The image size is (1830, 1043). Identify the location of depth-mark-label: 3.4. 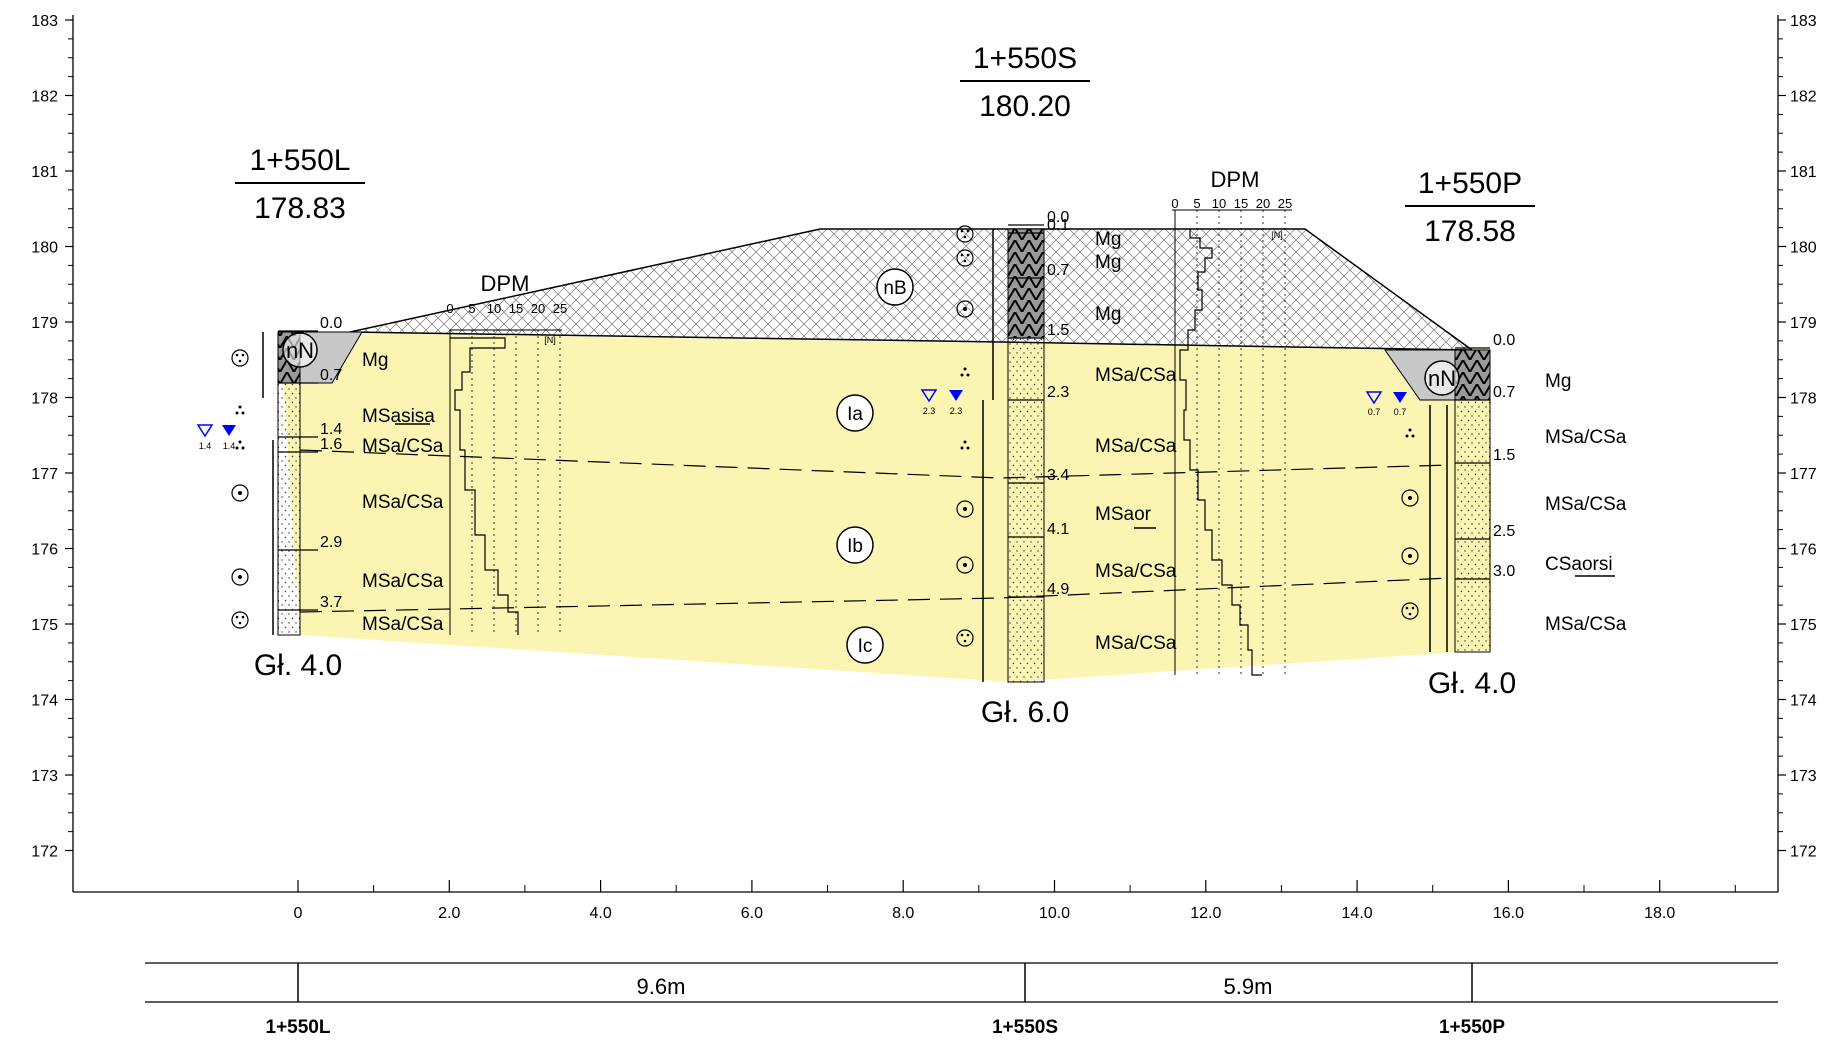
(1058, 475).